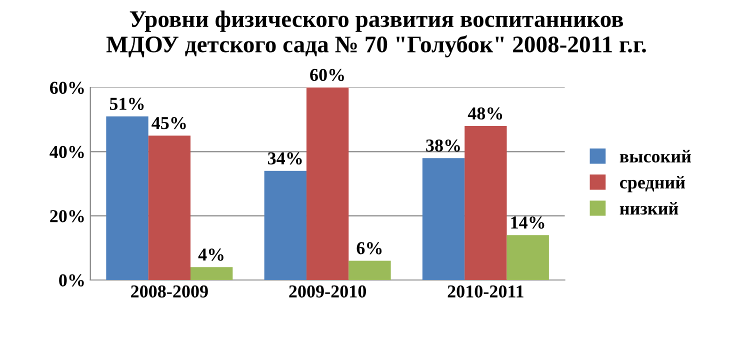  I want to click on legend-label: высокий, so click(655, 156).